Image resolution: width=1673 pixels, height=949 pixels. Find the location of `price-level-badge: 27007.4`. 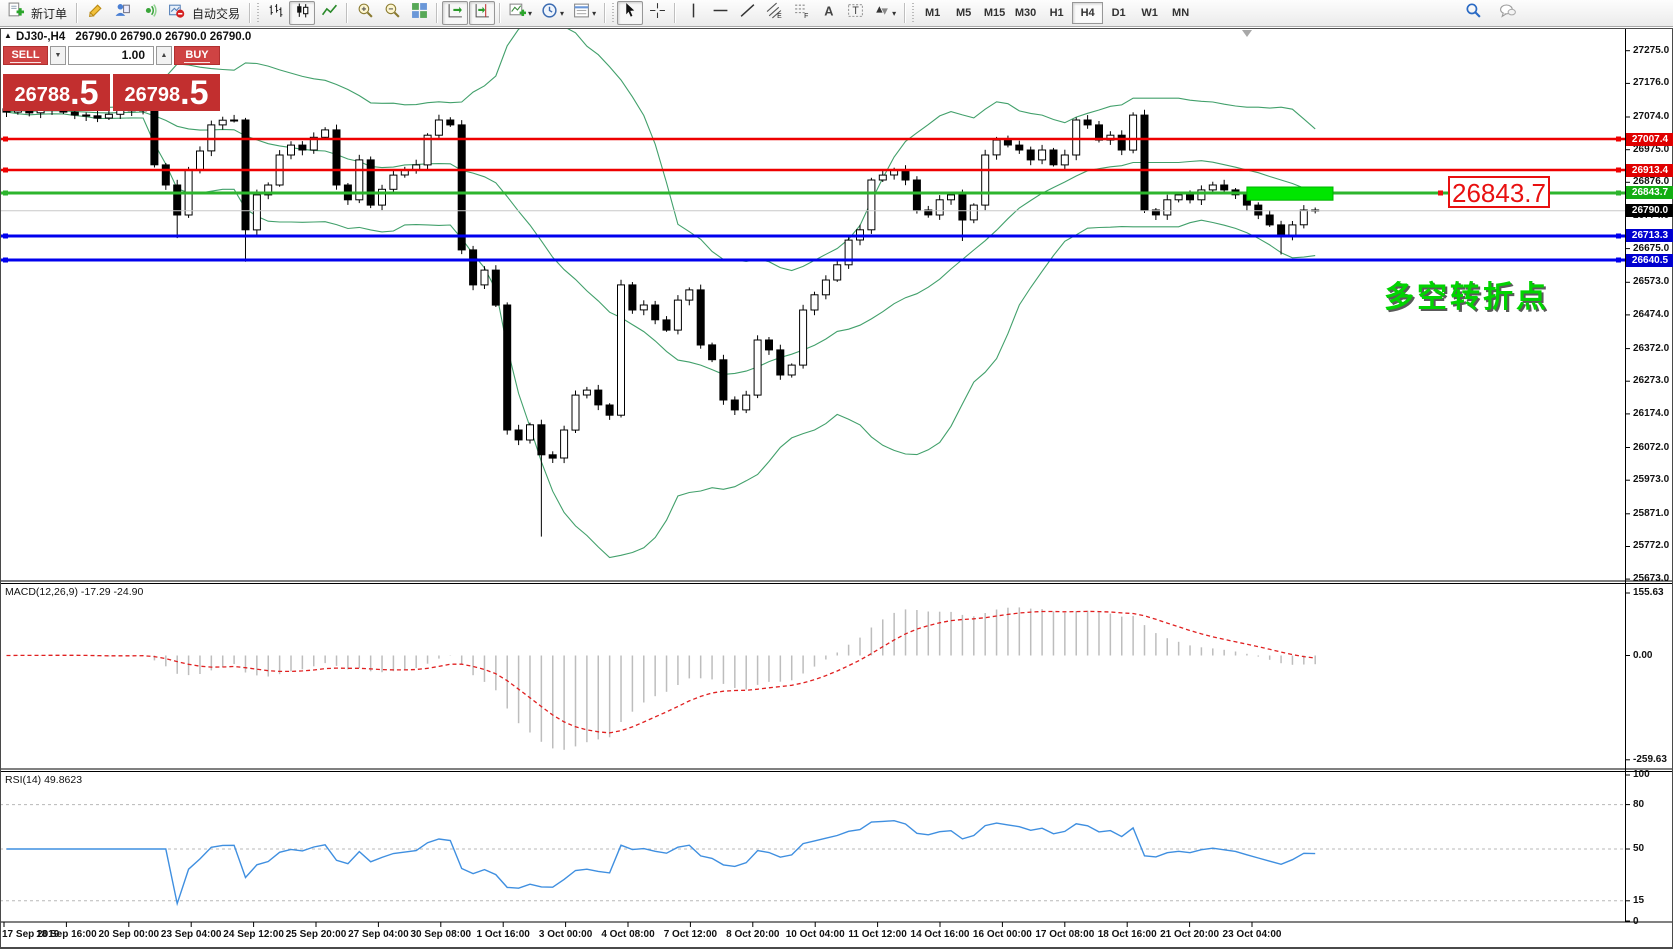

price-level-badge: 27007.4 is located at coordinates (1649, 139).